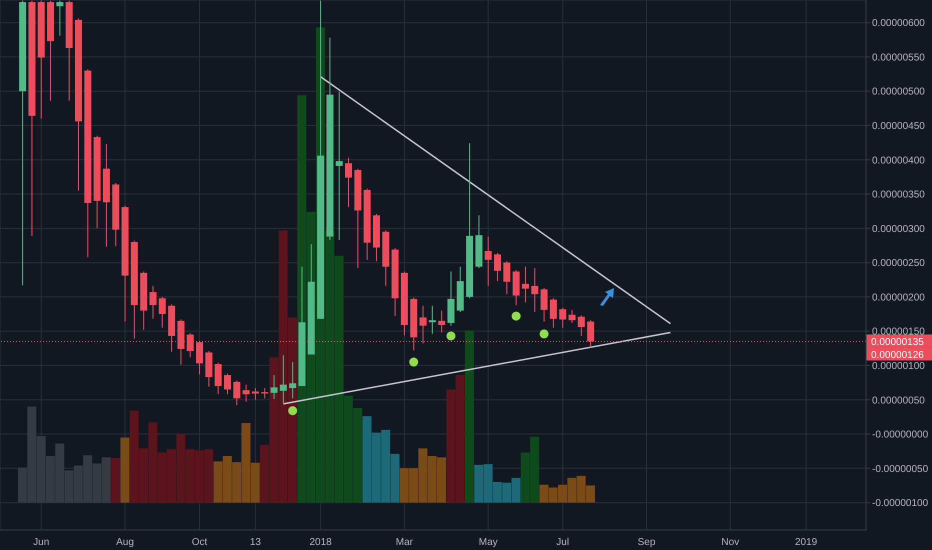 This screenshot has width=932, height=550. I want to click on y-tick-label: -0.00000000, so click(900, 435).